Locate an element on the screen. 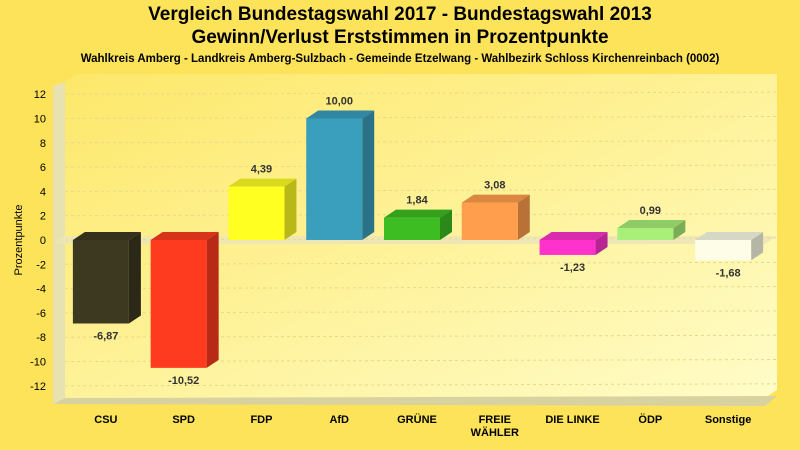  x-tick-label: FDP is located at coordinates (261, 420).